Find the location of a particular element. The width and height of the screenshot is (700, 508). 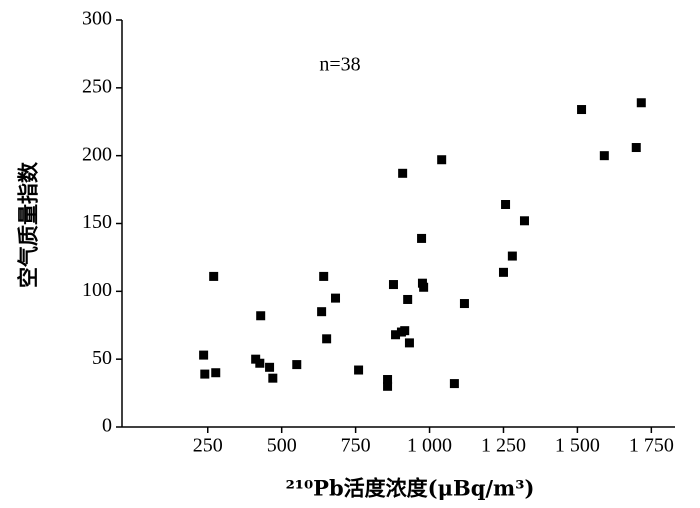

x-tick-label: 250 is located at coordinates (208, 446).